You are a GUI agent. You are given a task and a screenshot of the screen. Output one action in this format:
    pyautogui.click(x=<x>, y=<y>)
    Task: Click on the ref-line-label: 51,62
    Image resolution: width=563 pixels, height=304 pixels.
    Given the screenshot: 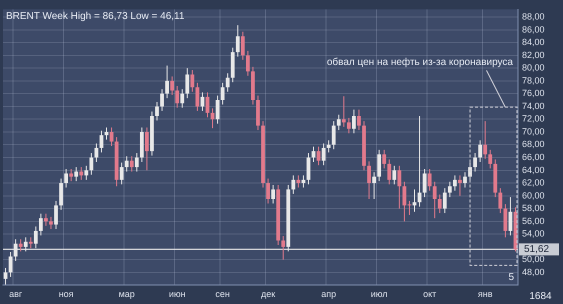 What is the action you would take?
    pyautogui.click(x=537, y=250)
    